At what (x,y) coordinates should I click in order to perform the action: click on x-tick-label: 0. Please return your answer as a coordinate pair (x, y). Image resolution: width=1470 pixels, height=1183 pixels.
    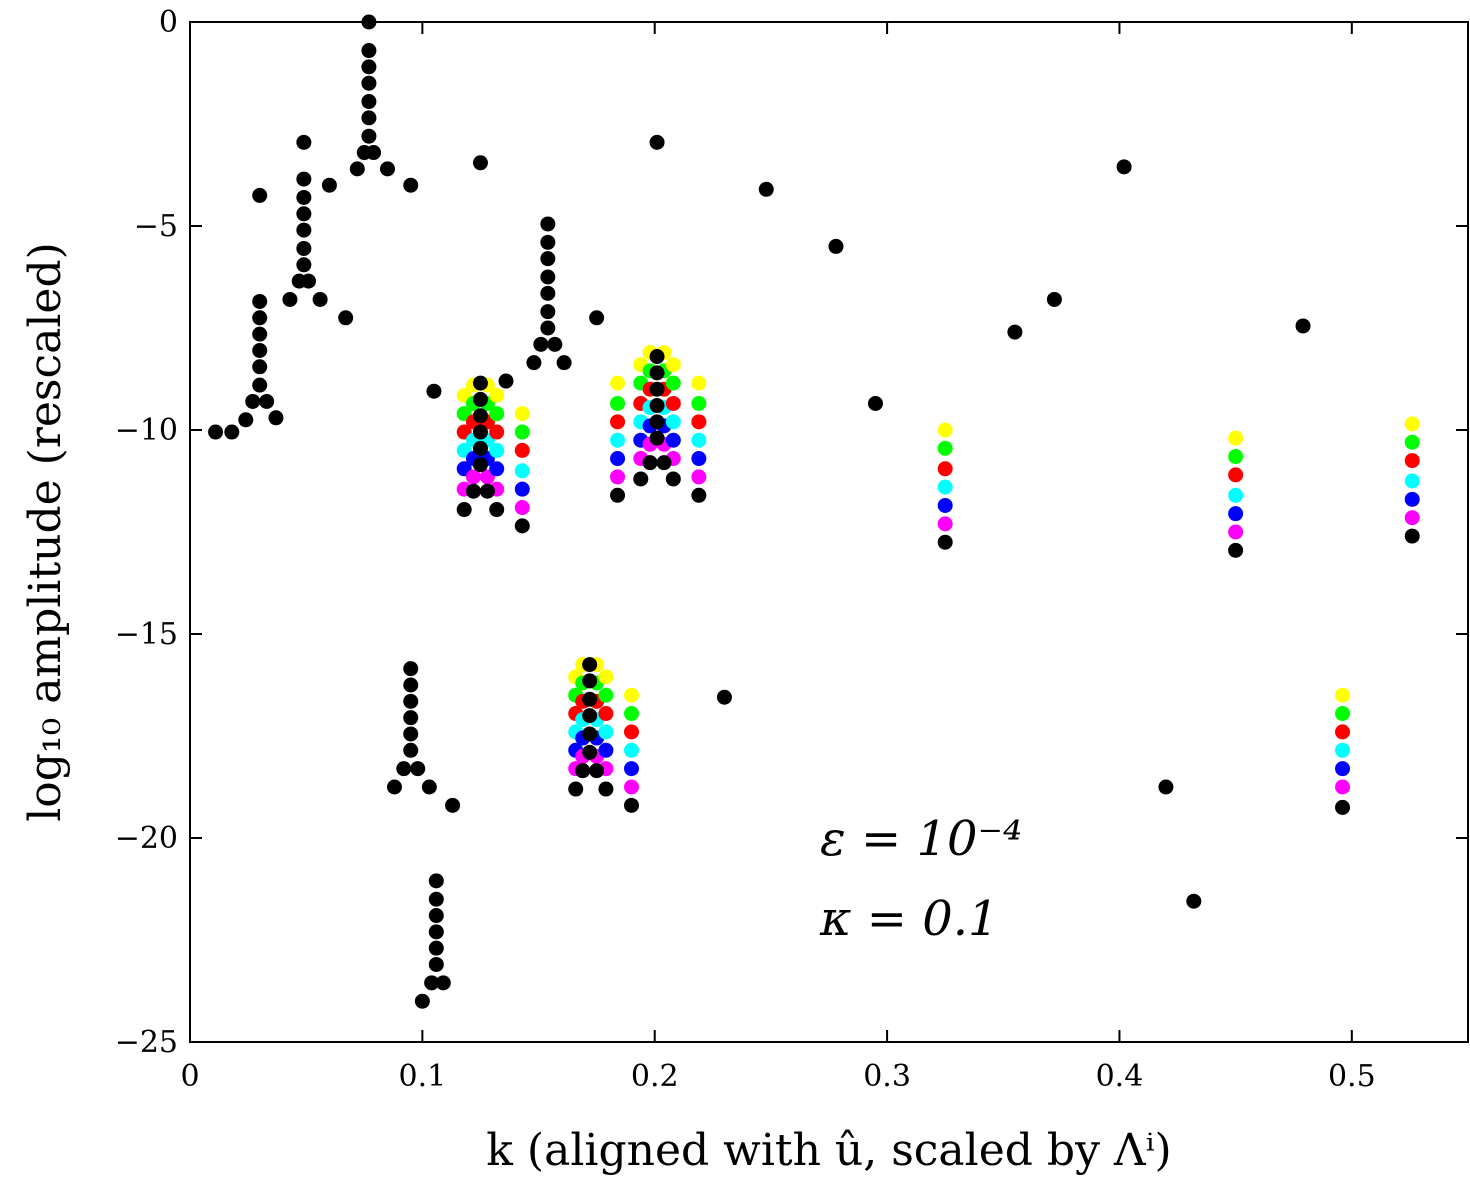
    Looking at the image, I should click on (189, 1076).